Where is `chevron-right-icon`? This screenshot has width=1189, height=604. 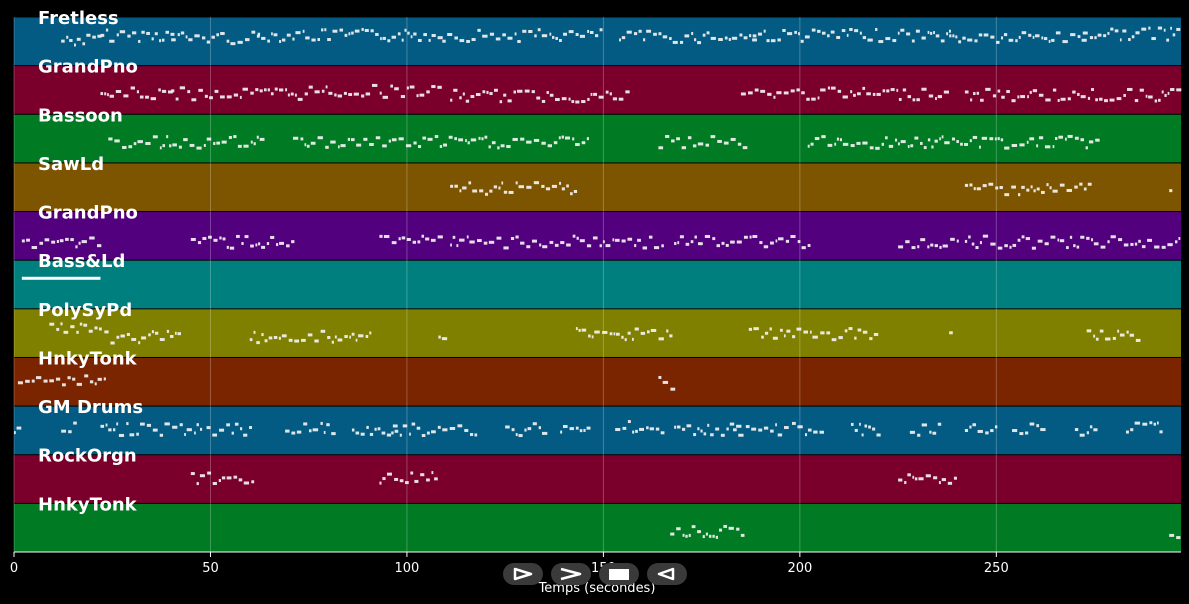 chevron-right-icon is located at coordinates (571, 574).